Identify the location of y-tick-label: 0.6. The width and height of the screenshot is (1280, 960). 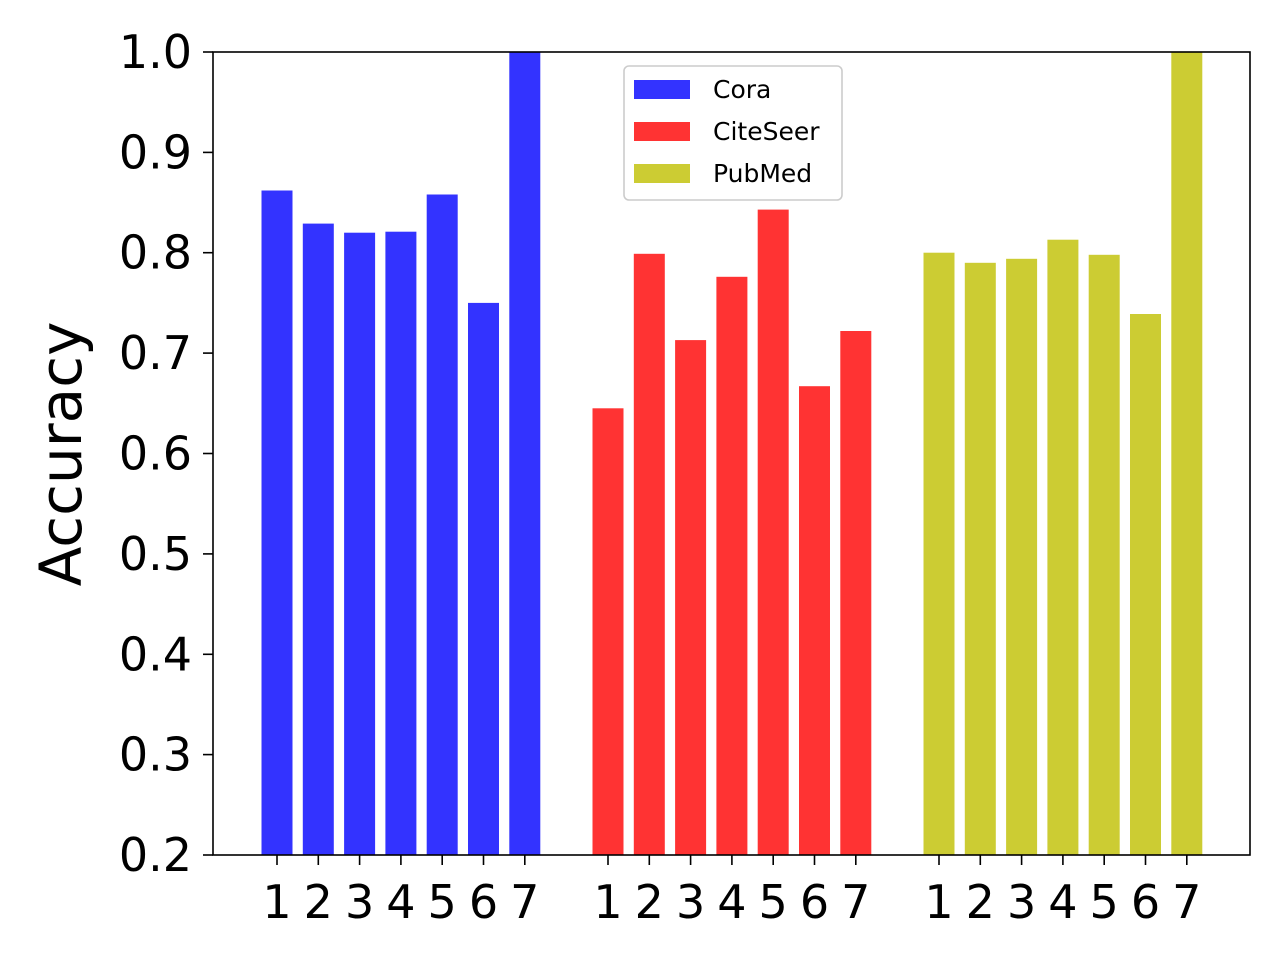
(155, 454).